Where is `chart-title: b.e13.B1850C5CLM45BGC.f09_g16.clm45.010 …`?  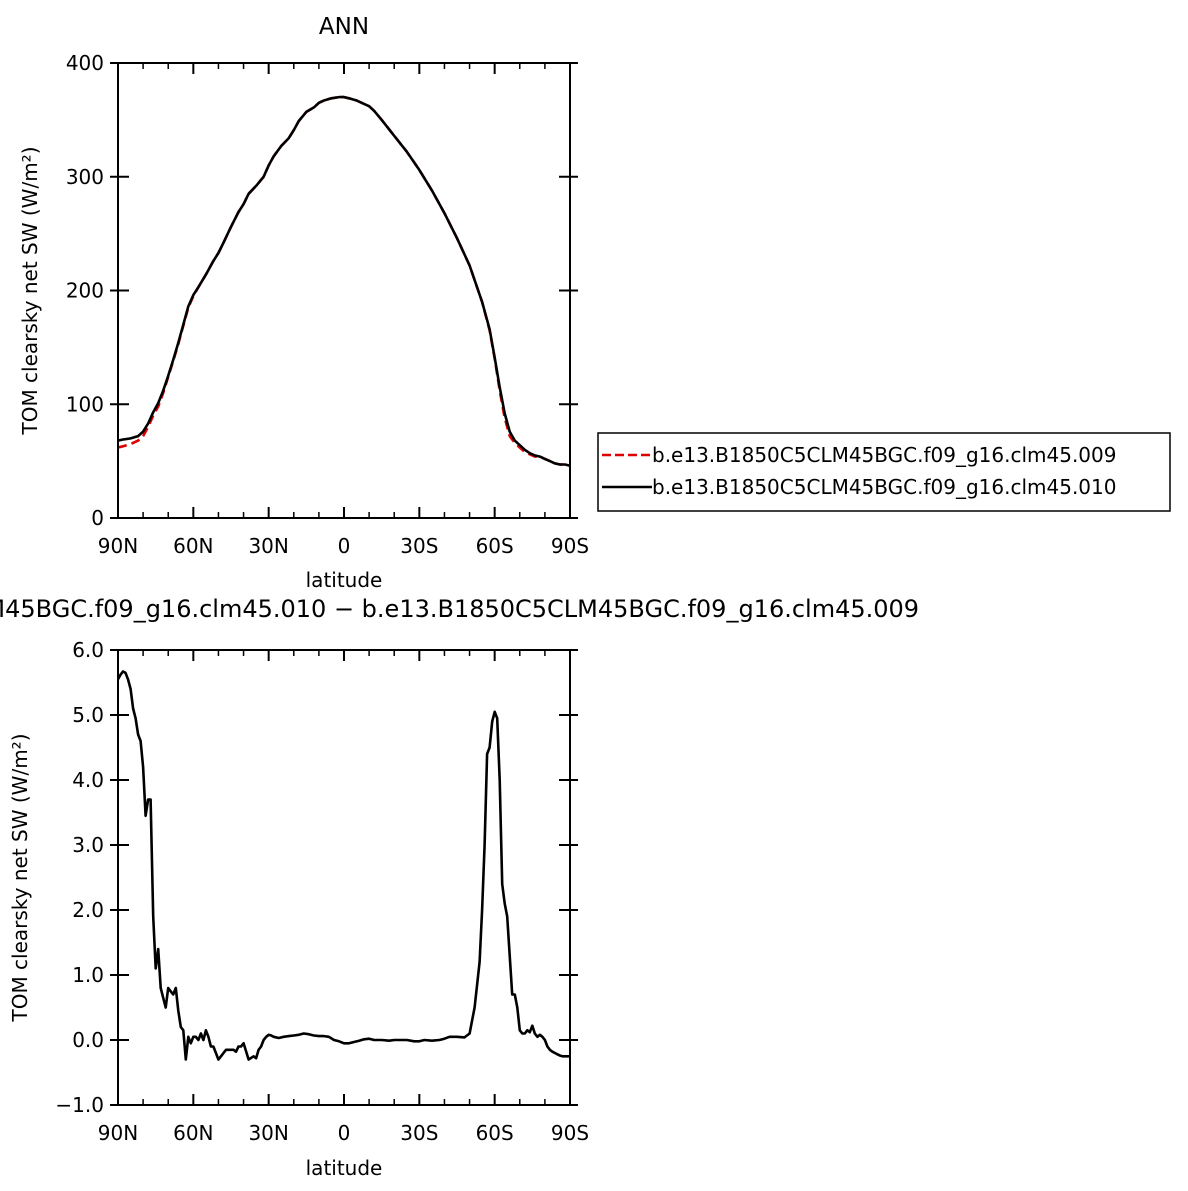 chart-title: b.e13.B1850C5CLM45BGC.f09_g16.clm45.010 … is located at coordinates (459, 609).